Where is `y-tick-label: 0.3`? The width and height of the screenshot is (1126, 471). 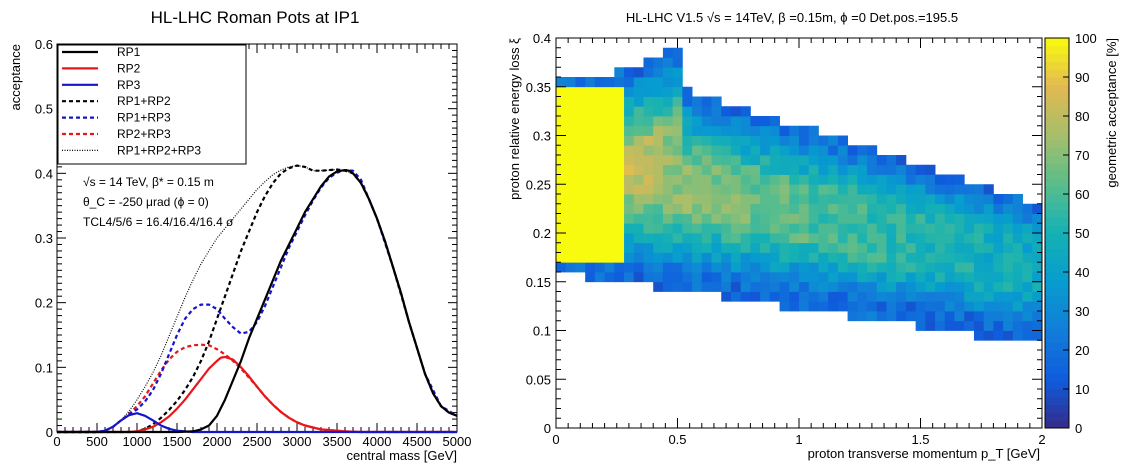
y-tick-label: 0.3 is located at coordinates (44, 238).